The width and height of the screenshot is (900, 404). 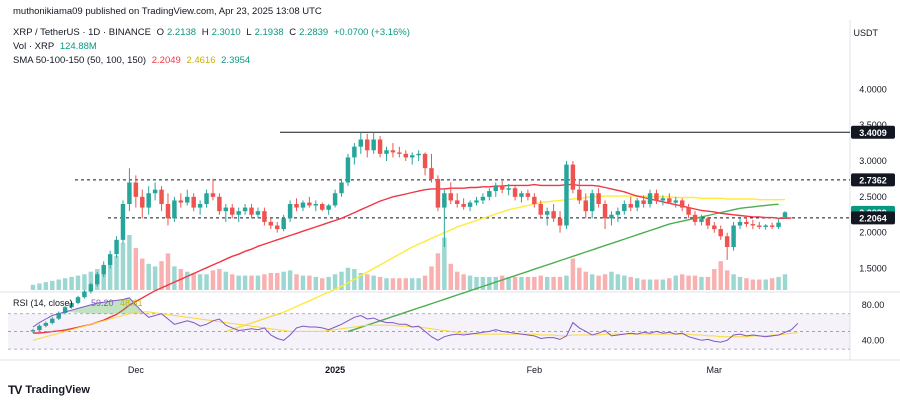 What do you see at coordinates (415, 320) in the screenshot?
I see `rsi-line` at bounding box center [415, 320].